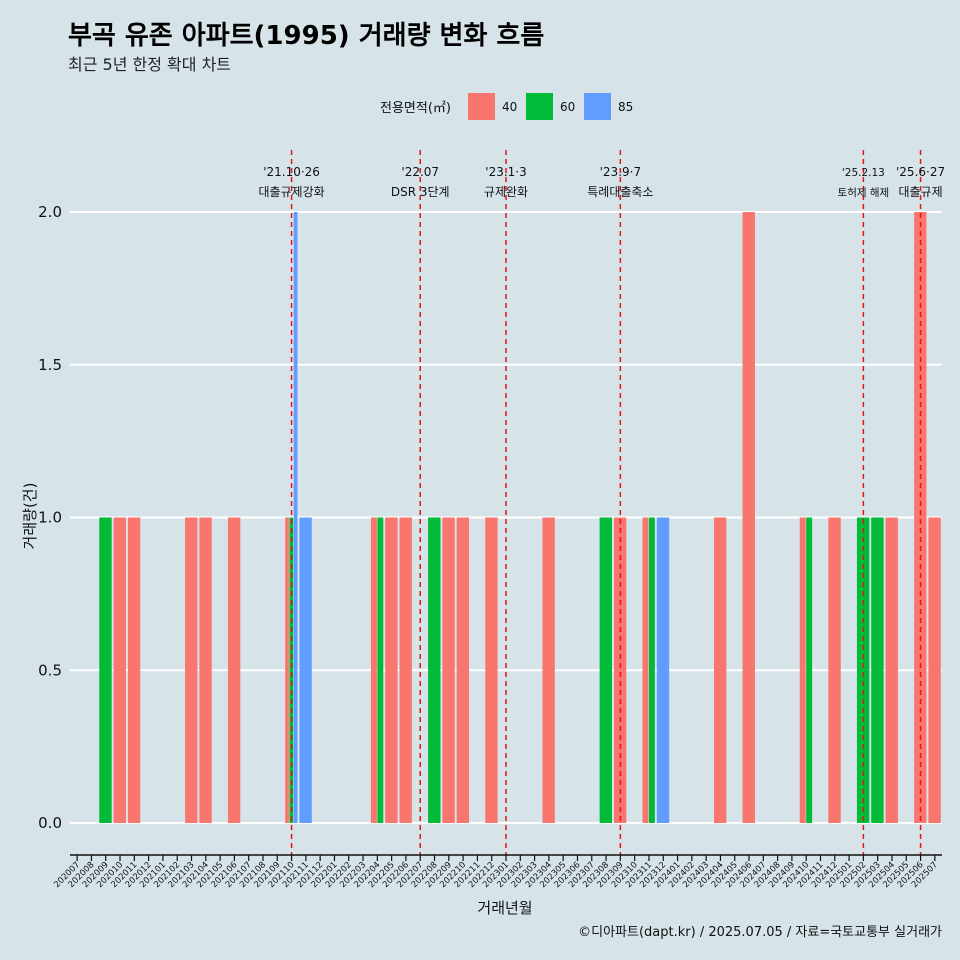 This screenshot has height=960, width=960. Describe the element at coordinates (50, 823) in the screenshot. I see `y-tick-label: 0.0` at that location.